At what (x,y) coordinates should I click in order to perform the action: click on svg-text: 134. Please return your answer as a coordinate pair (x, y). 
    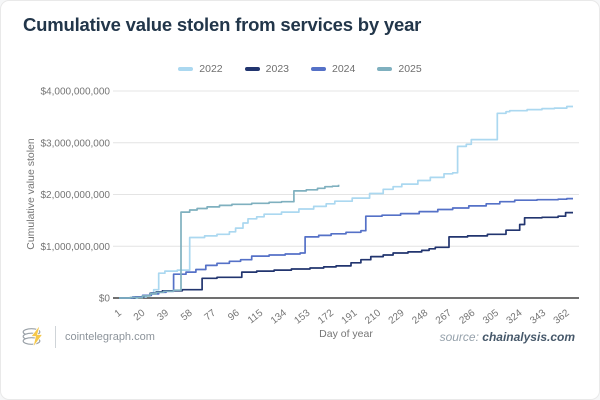
    Looking at the image, I should click on (279, 316).